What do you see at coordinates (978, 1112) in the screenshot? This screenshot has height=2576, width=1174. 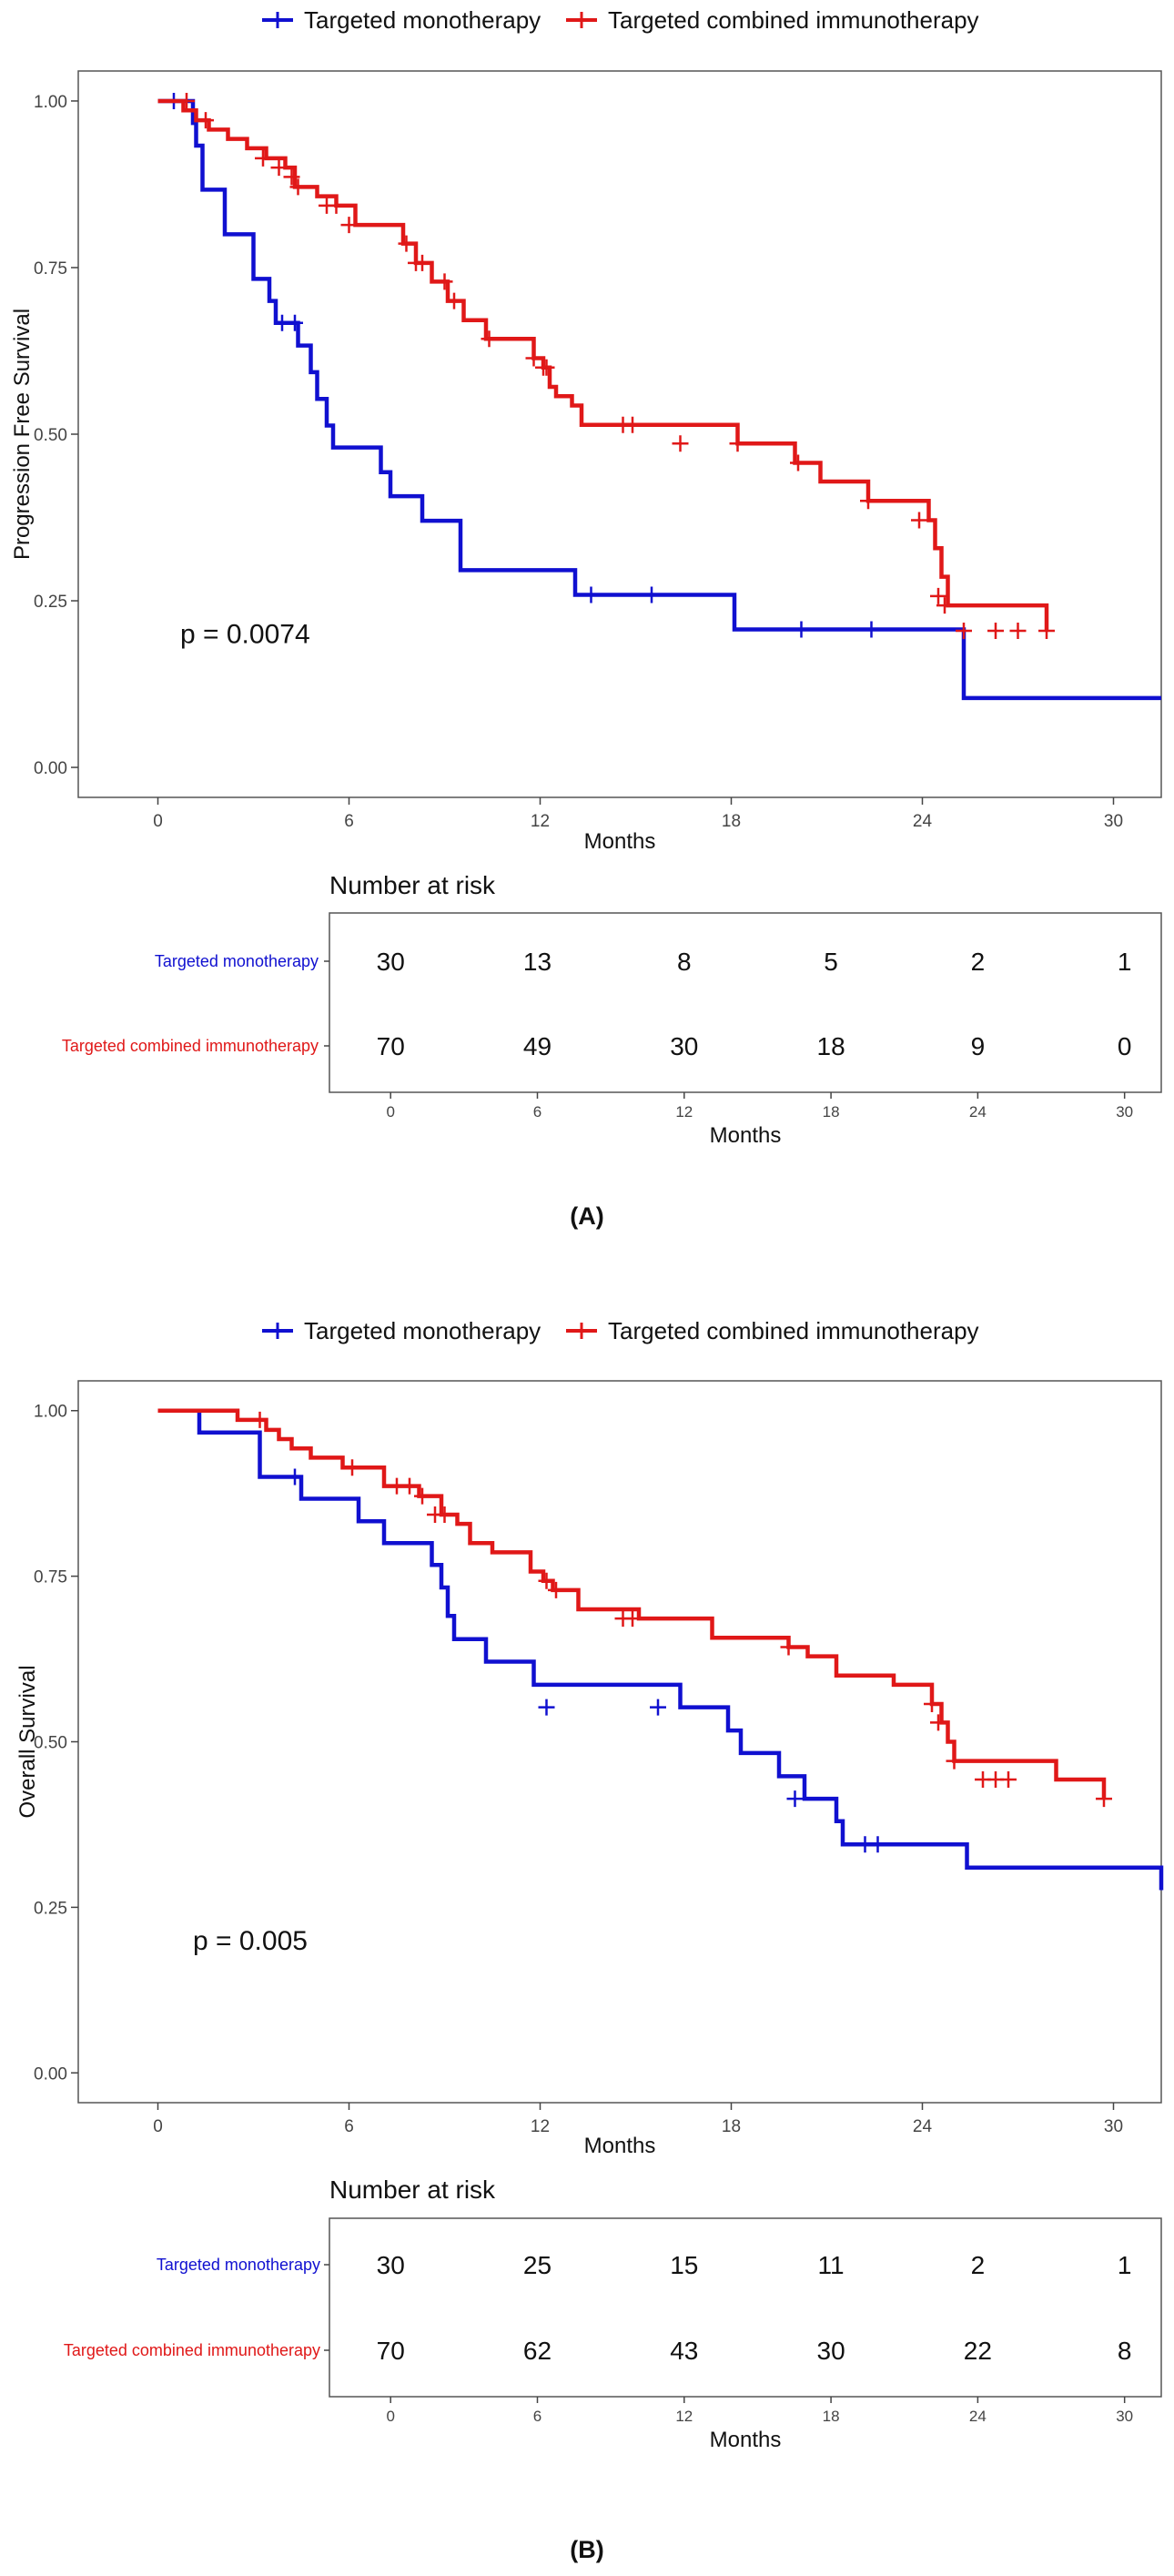 I see `risk-x-tick-label: 24` at bounding box center [978, 1112].